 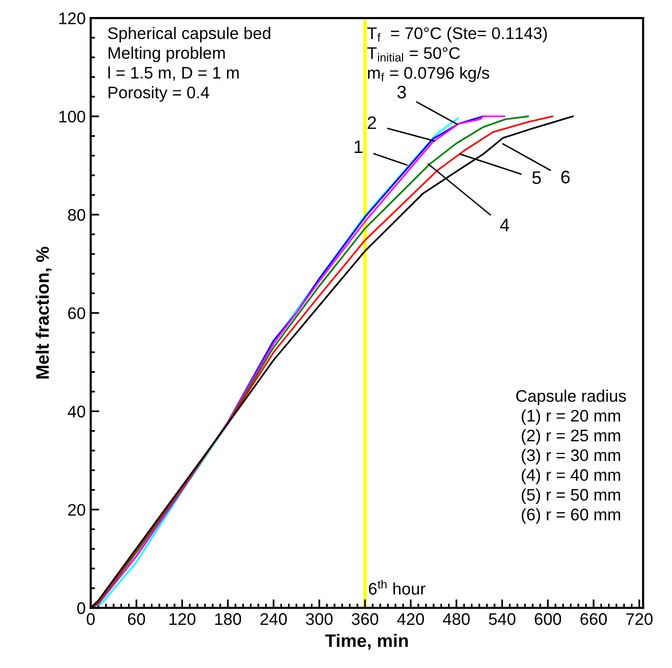 What do you see at coordinates (358, 147) in the screenshot?
I see `annotation: 1` at bounding box center [358, 147].